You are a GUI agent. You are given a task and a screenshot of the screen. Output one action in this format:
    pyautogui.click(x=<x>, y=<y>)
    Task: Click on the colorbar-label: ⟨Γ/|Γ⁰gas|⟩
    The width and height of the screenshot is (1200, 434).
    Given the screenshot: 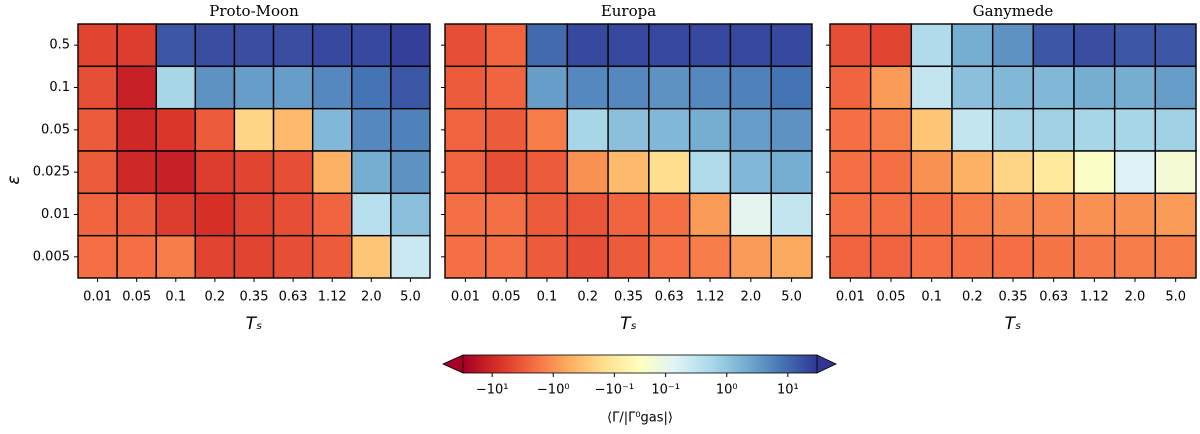 What is the action you would take?
    pyautogui.click(x=640, y=418)
    